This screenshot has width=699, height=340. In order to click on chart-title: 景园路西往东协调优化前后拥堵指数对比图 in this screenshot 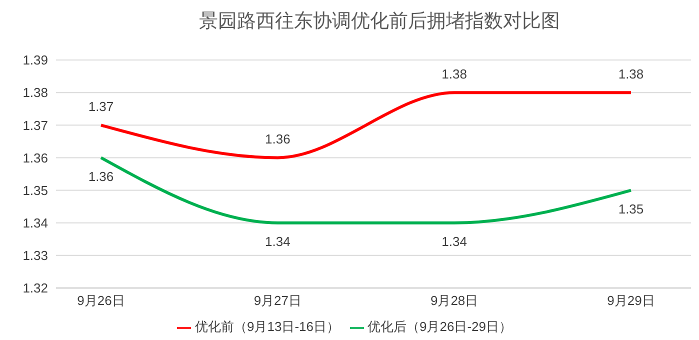, I will do `click(379, 22)`.